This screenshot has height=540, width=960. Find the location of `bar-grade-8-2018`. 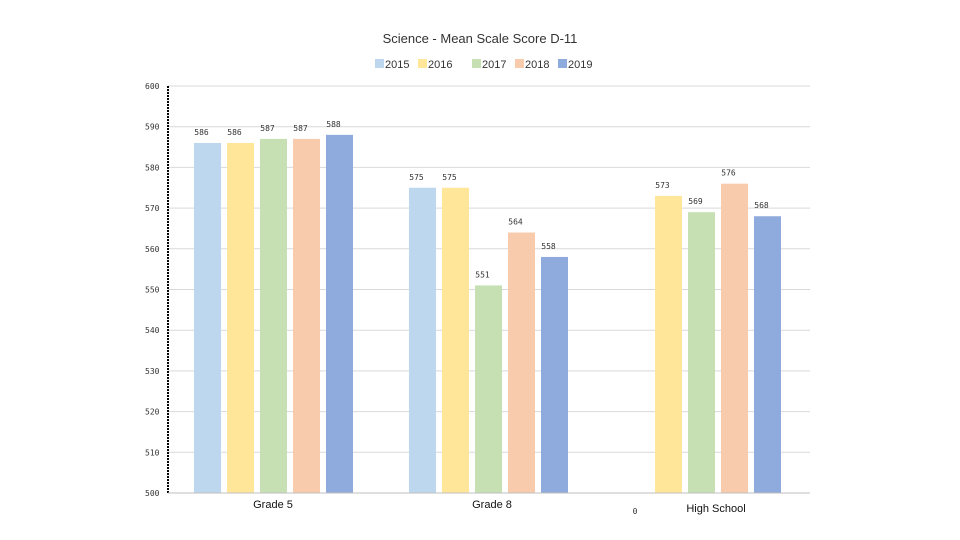

bar-grade-8-2018 is located at coordinates (521, 362).